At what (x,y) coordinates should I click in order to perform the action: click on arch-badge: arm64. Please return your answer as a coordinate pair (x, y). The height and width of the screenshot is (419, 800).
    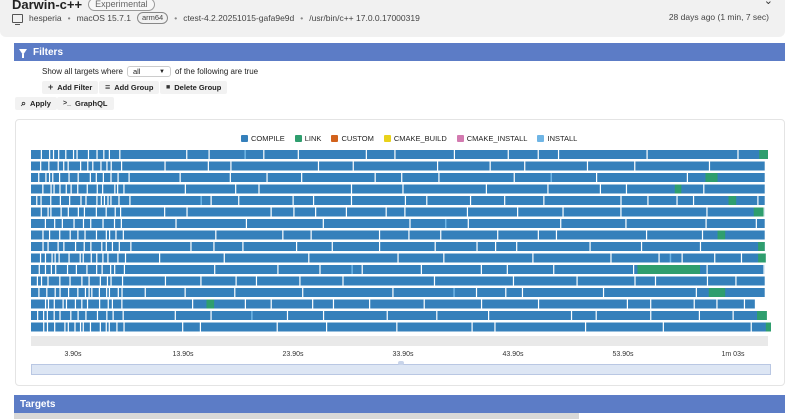
    Looking at the image, I should click on (152, 18).